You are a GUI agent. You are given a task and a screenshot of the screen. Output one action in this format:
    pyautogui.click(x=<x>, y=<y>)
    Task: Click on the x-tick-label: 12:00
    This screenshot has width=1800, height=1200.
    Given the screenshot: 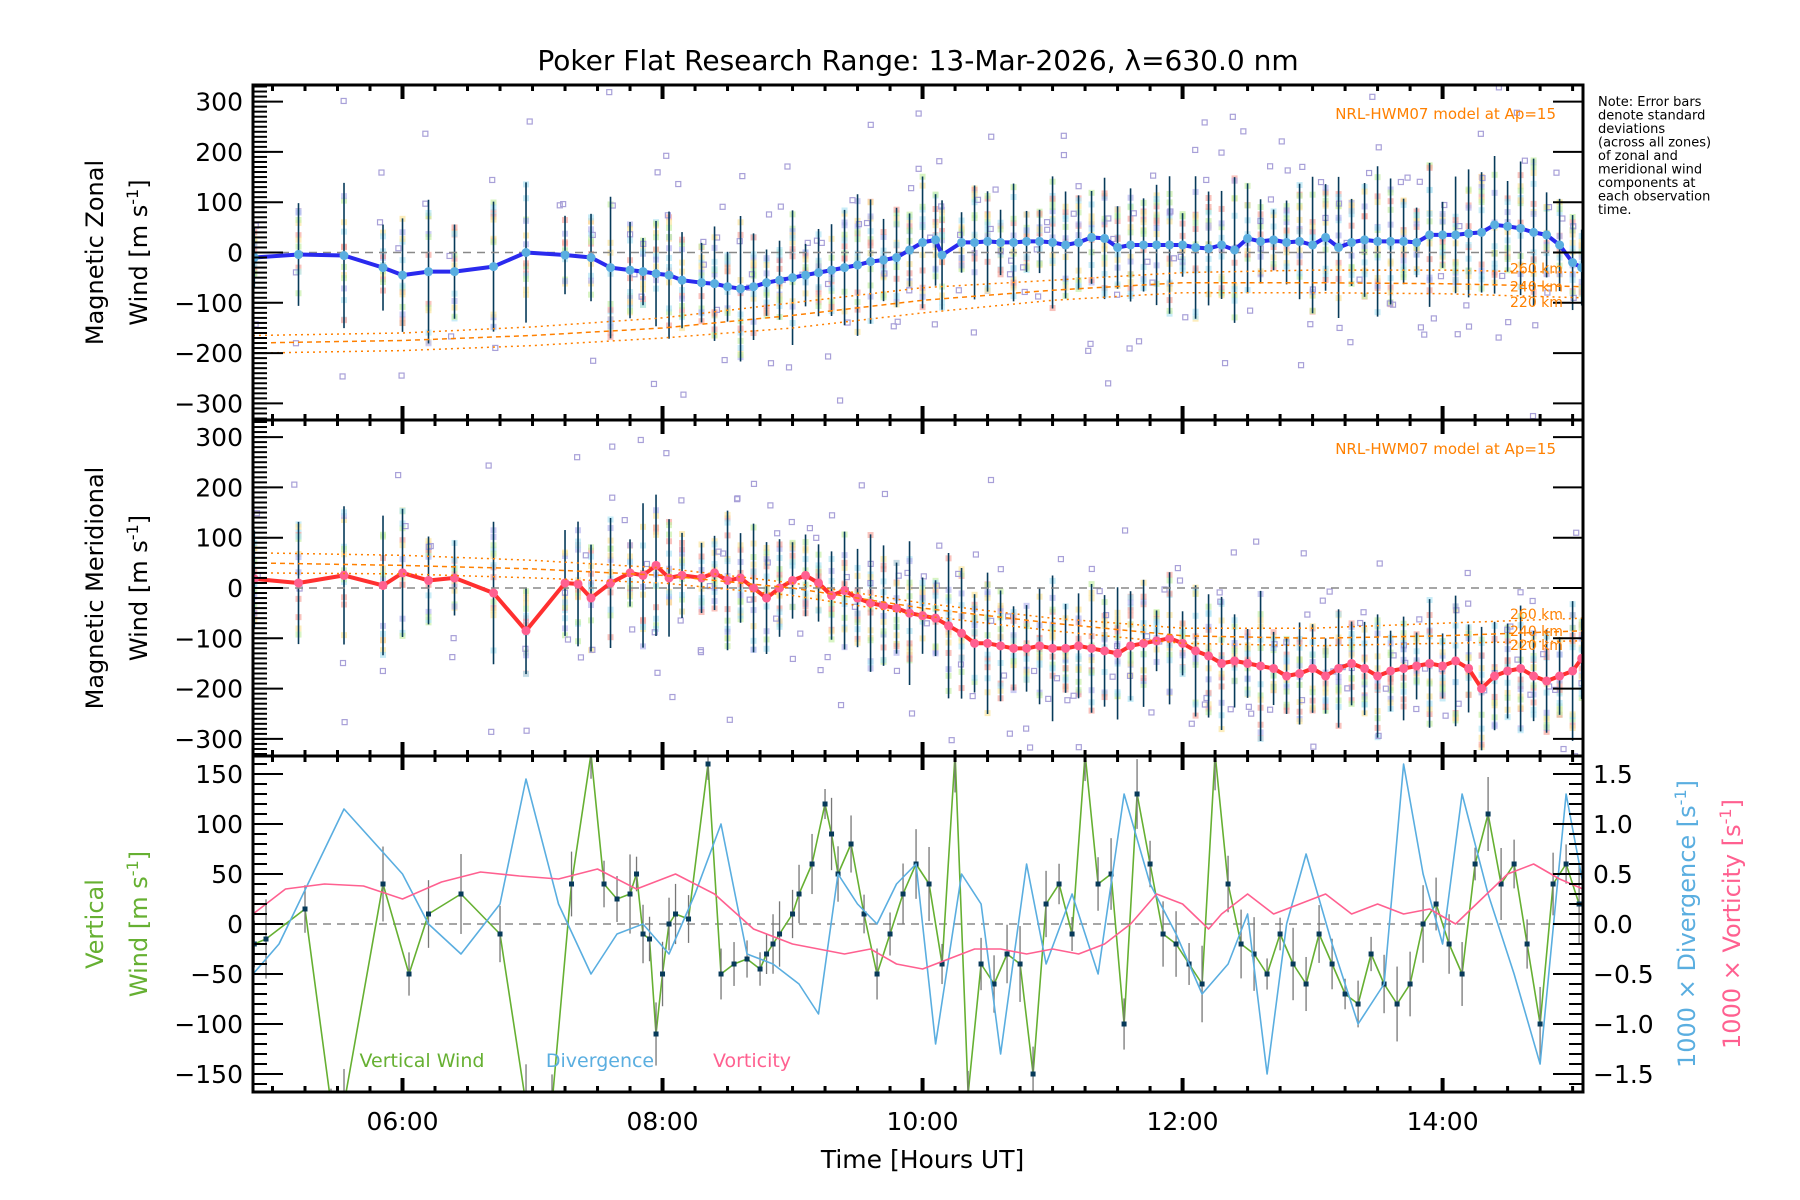 What is the action you would take?
    pyautogui.click(x=1183, y=1121)
    